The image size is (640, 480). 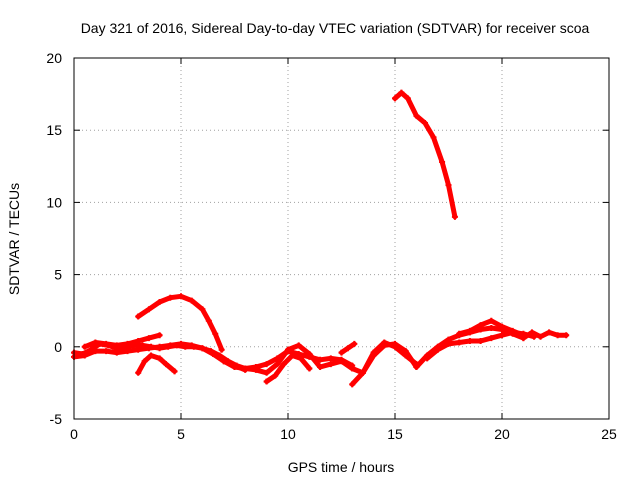 I want to click on series-track-o, so click(x=545, y=335).